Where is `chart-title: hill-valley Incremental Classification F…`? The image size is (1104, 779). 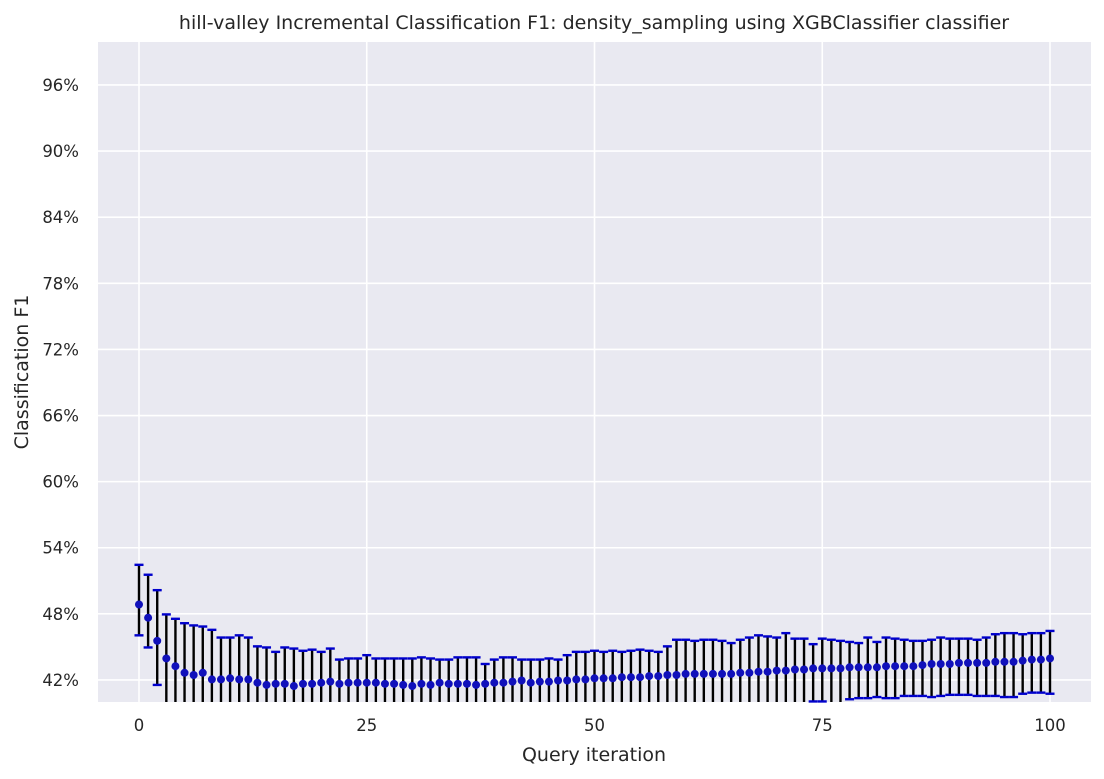
chart-title: hill-valley Incremental Classification F… is located at coordinates (594, 23).